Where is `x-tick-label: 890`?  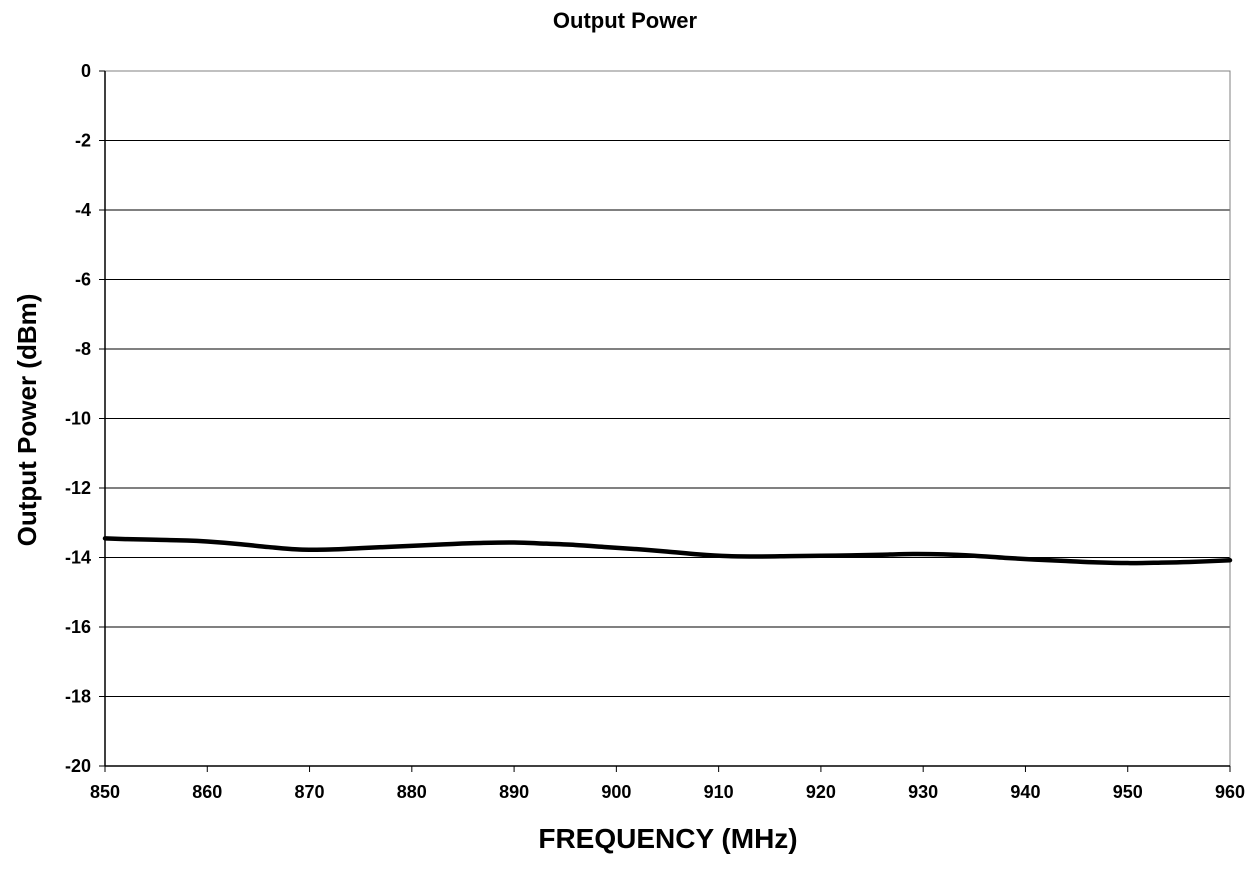 x-tick-label: 890 is located at coordinates (514, 792).